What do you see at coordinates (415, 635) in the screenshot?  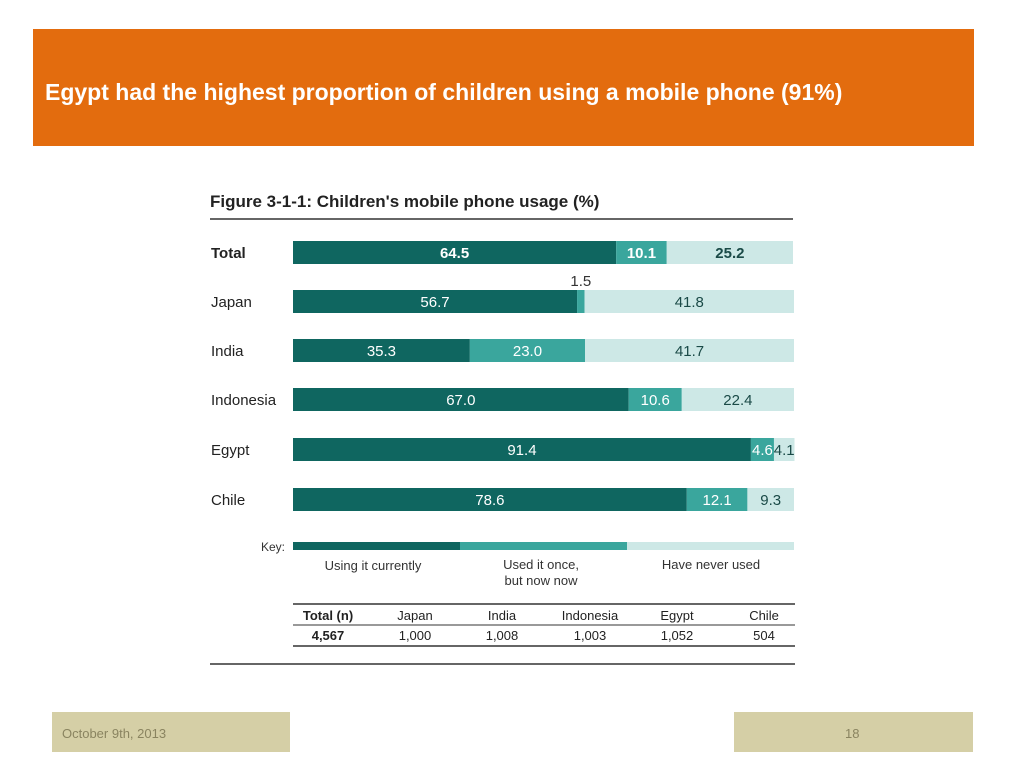 I see `table-value-cell: 1,000` at bounding box center [415, 635].